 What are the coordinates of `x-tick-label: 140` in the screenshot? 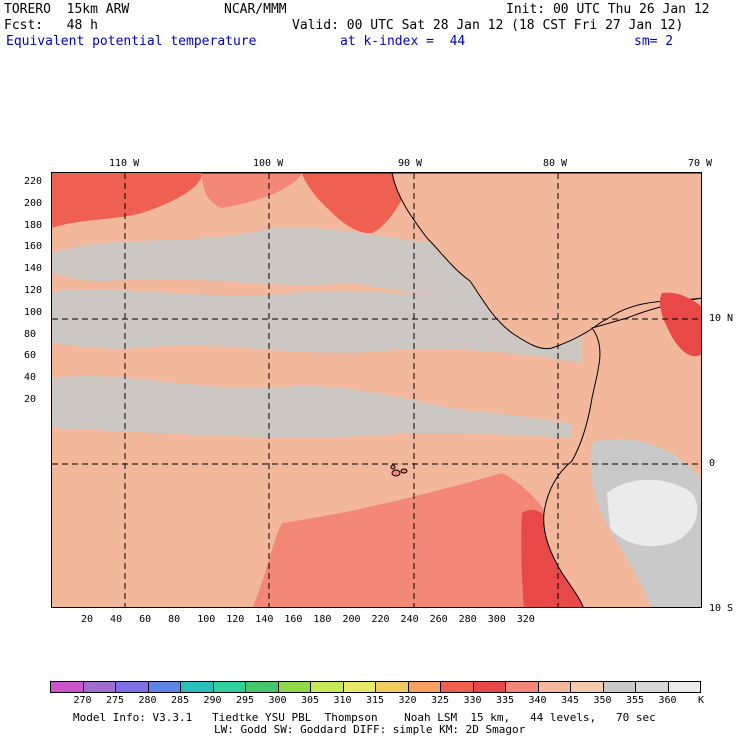 It's located at (264, 619).